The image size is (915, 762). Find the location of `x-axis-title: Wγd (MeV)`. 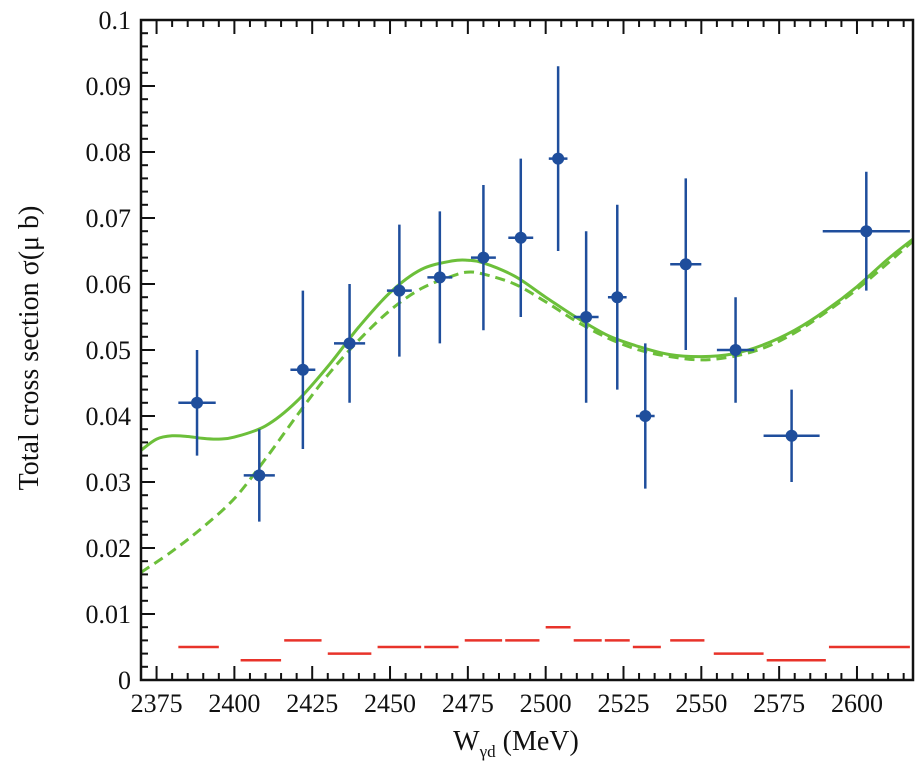

x-axis-title: Wγd (MeV) is located at coordinates (516, 743).